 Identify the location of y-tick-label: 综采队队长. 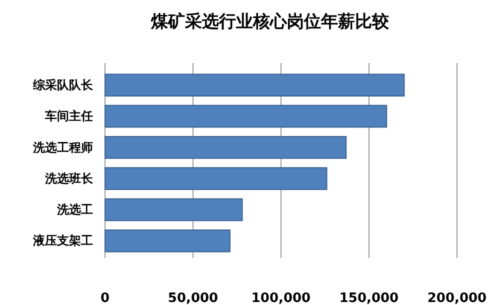
(63, 85).